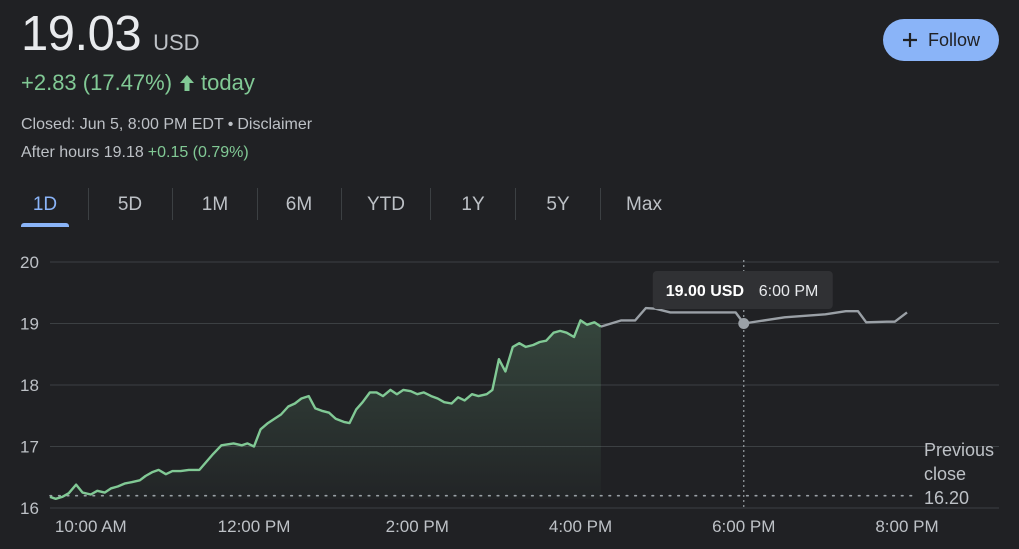 This screenshot has height=549, width=1019. What do you see at coordinates (473, 204) in the screenshot?
I see `tab-1y: 1Y` at bounding box center [473, 204].